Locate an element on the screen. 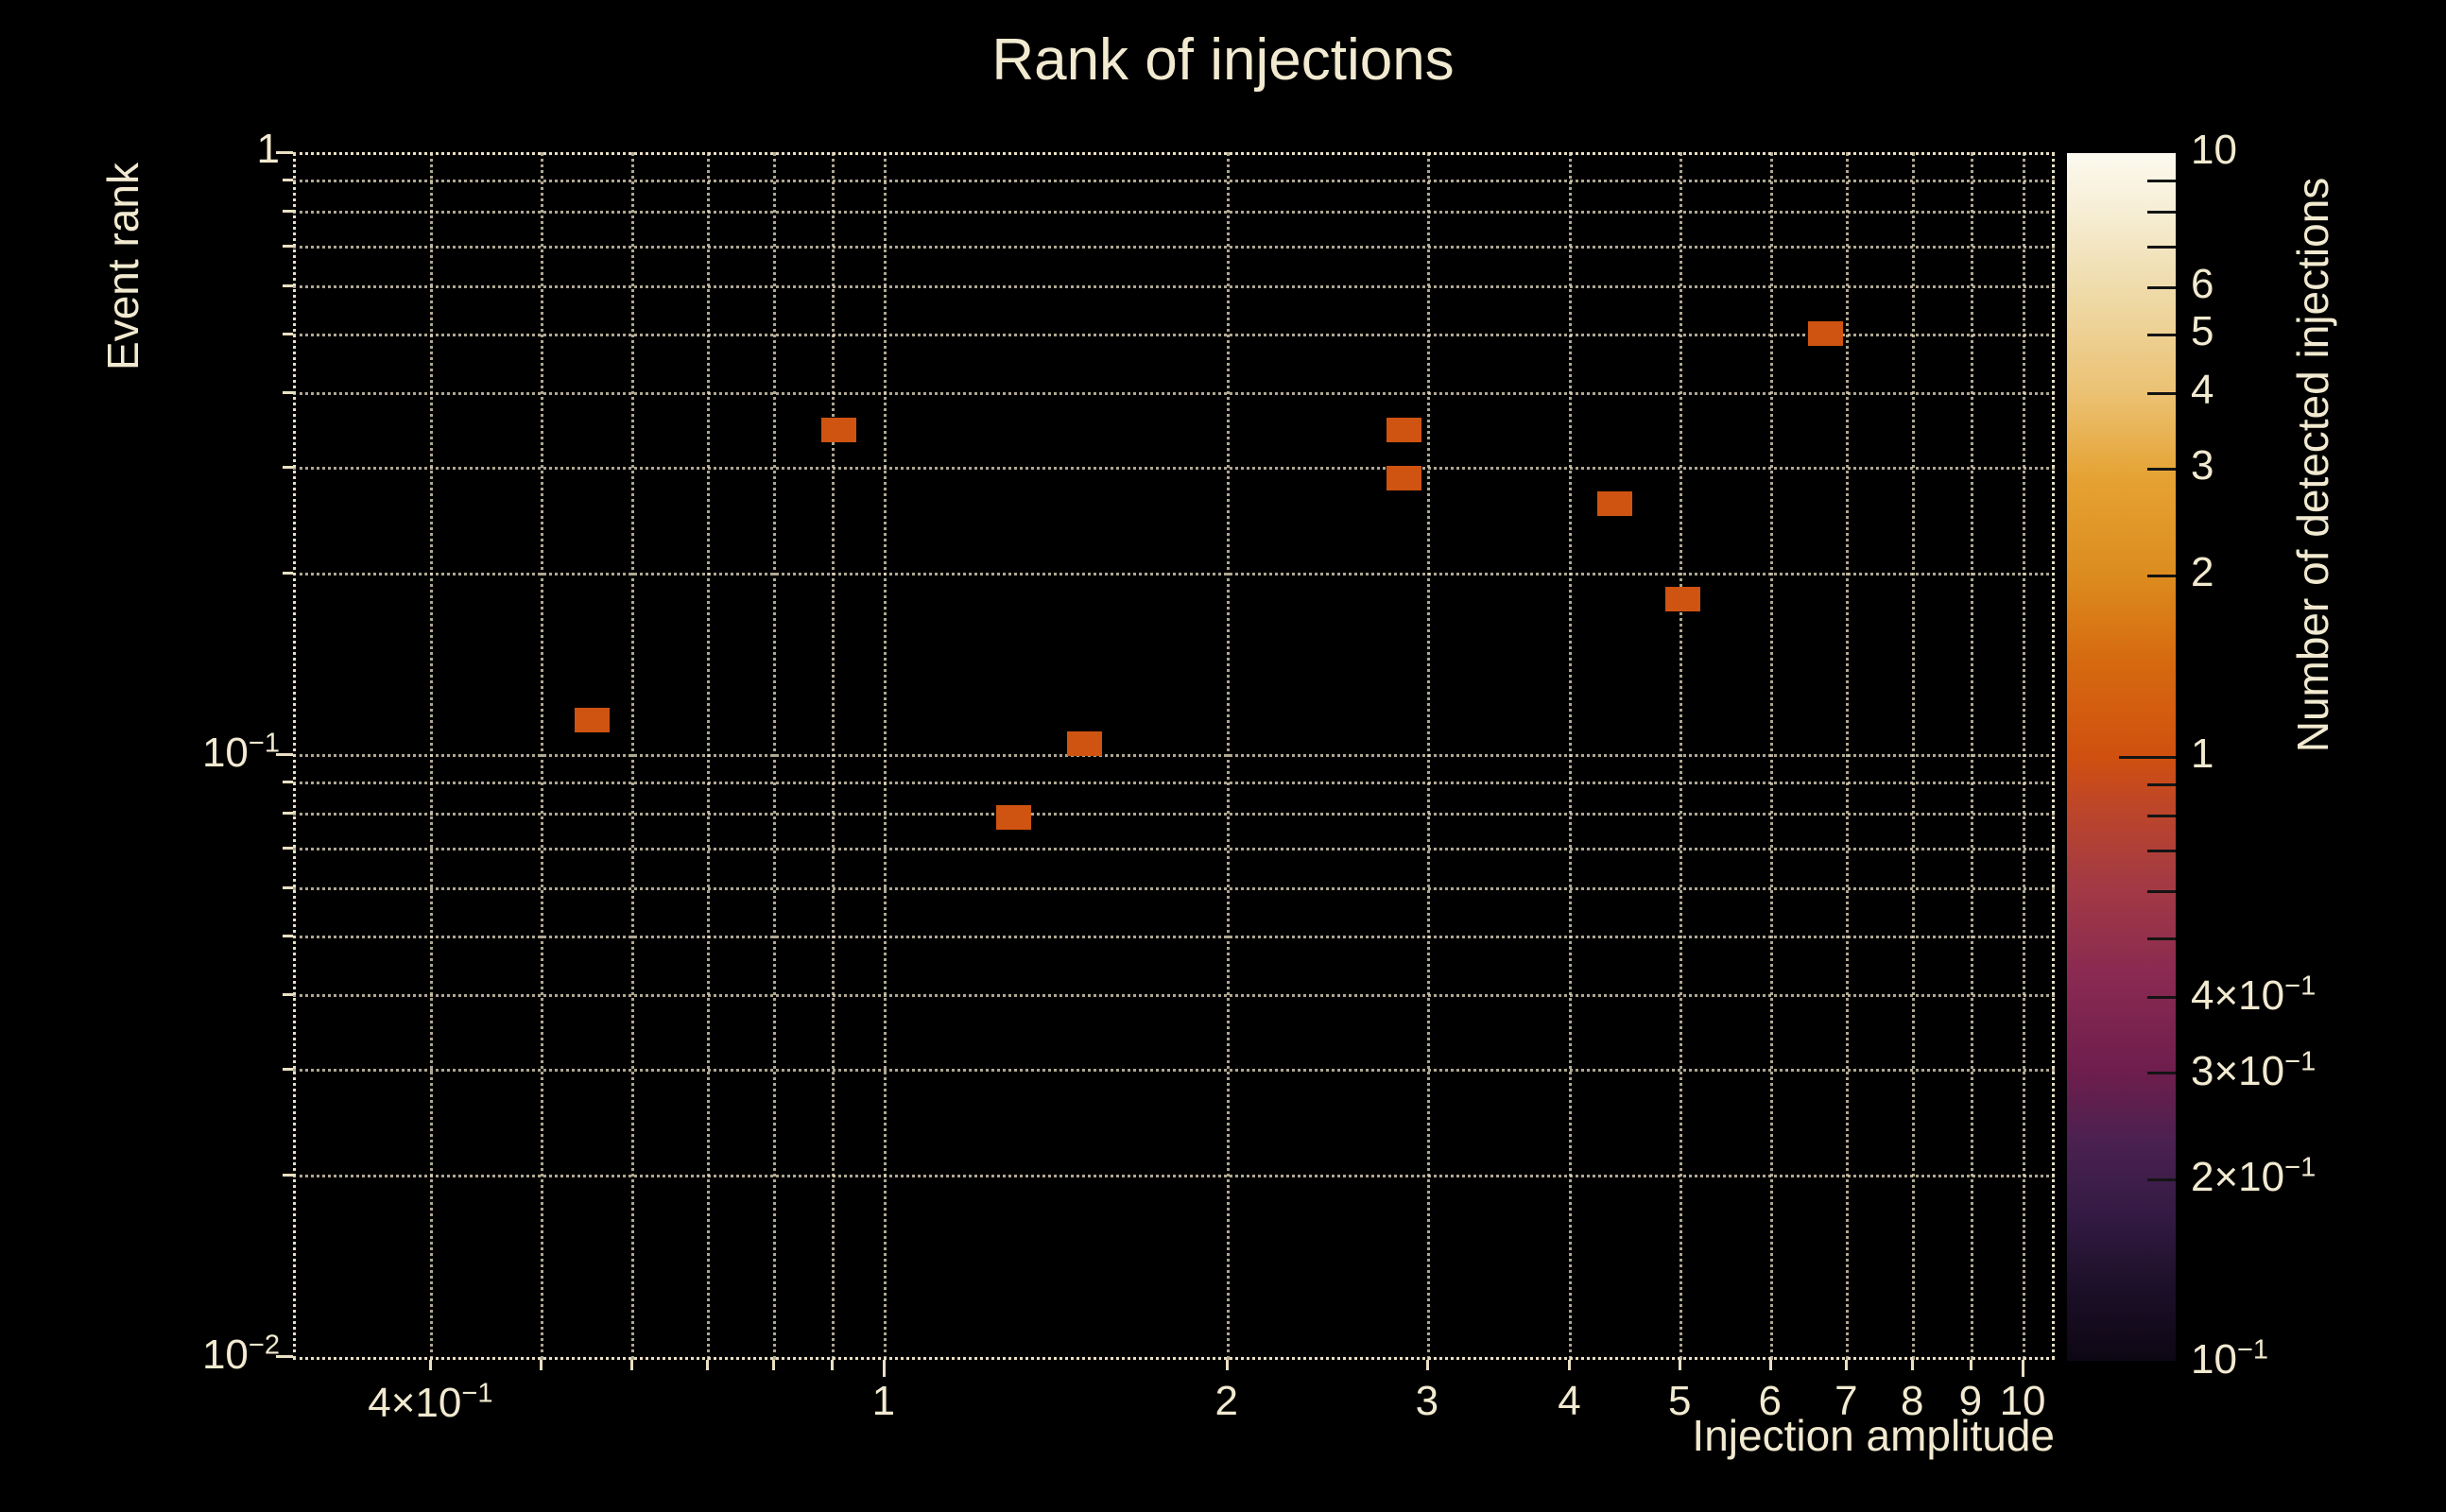 The height and width of the screenshot is (1512, 2446). x-tick-label: 1 is located at coordinates (883, 1401).